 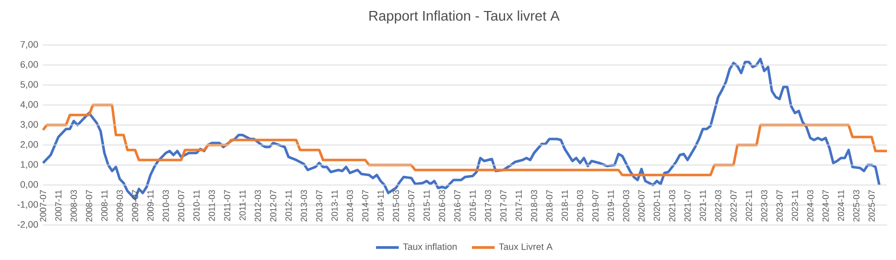 What do you see at coordinates (29, 105) in the screenshot?
I see `y-tick-label: 4,00` at bounding box center [29, 105].